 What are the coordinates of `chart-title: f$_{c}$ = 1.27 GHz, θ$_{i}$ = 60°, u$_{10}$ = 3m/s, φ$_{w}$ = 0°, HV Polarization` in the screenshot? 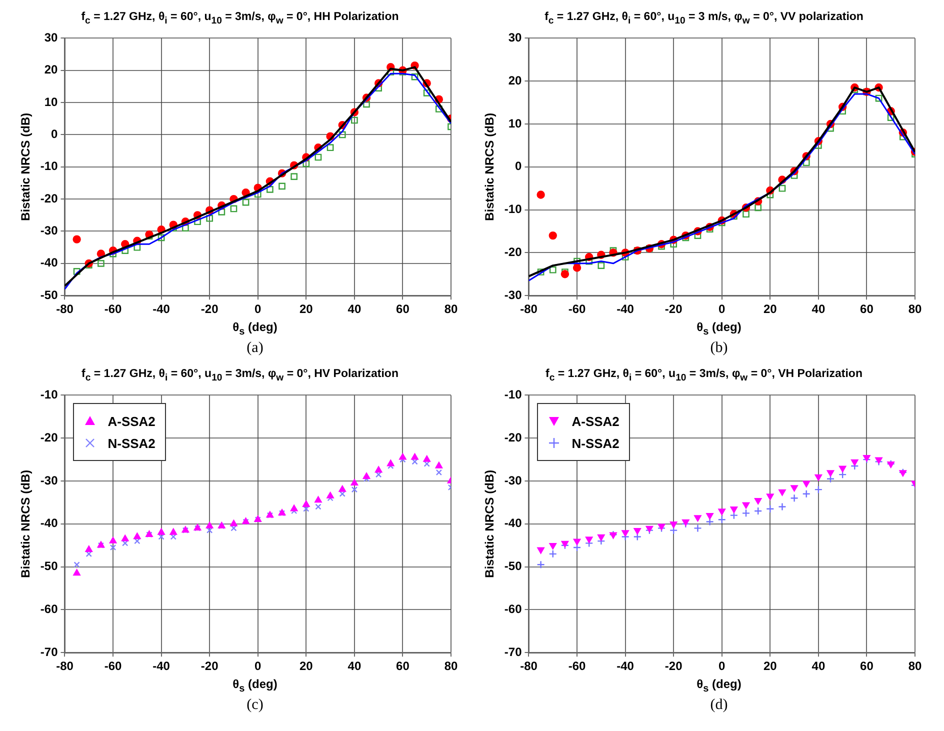 It's located at (240, 376).